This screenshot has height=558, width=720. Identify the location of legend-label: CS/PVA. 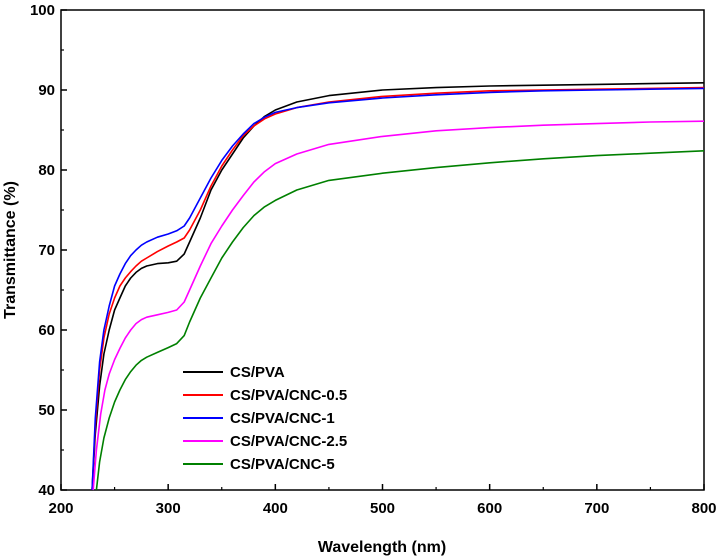
(257, 372).